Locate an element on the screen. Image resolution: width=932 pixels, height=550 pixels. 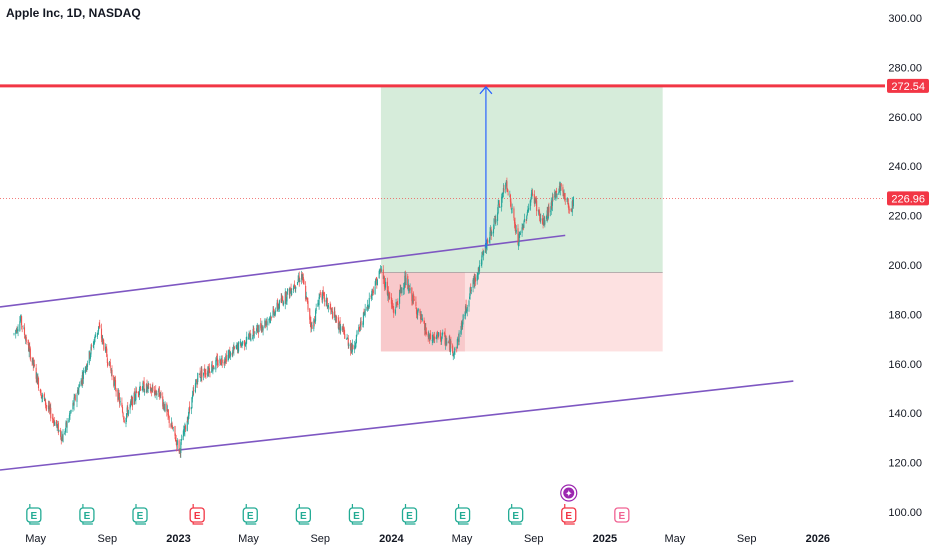
earnings-label: E is located at coordinates (250, 516).